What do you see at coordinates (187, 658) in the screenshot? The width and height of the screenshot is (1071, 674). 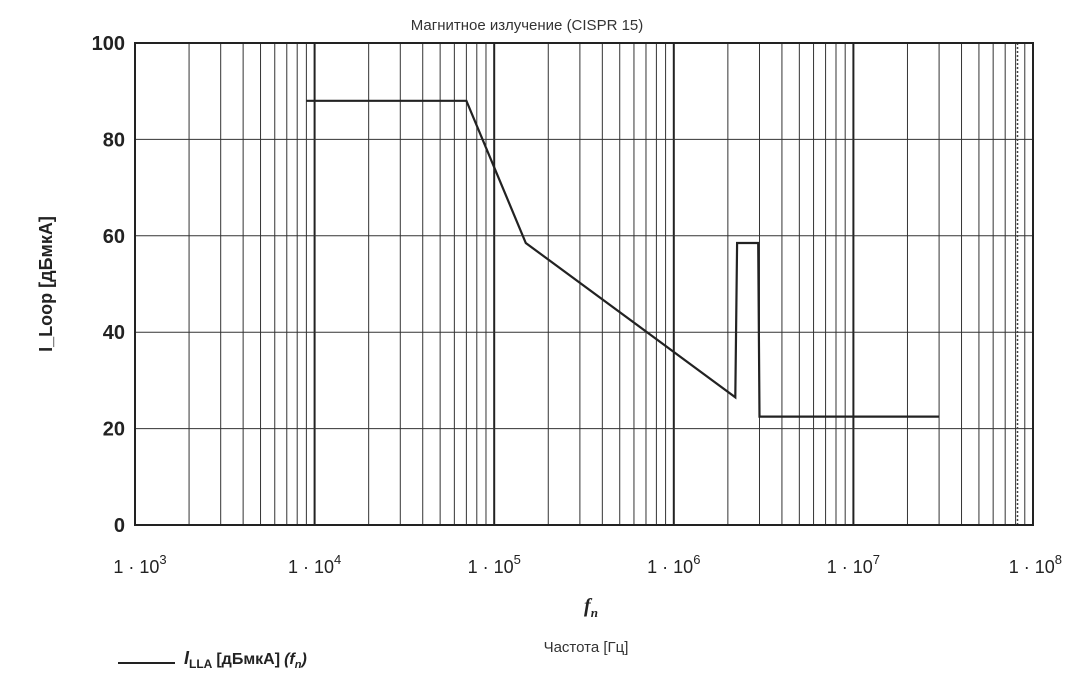 I see `legend-main: I` at bounding box center [187, 658].